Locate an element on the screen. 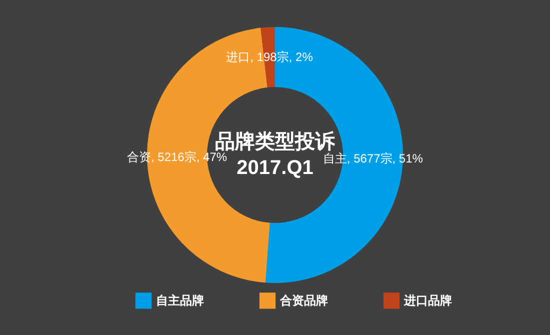  legend-label: 进口品牌 is located at coordinates (427, 301).